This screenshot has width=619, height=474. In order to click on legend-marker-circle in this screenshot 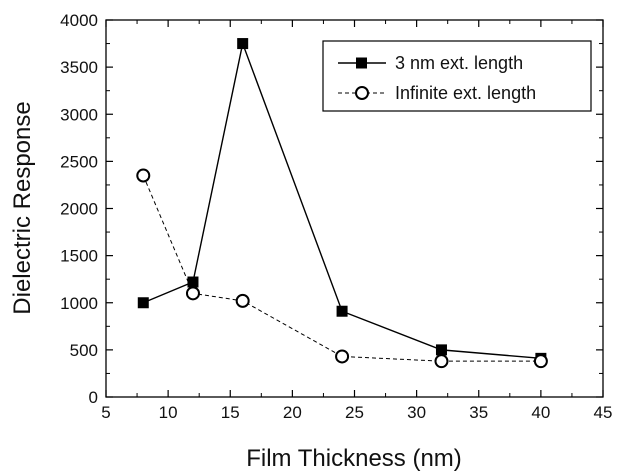, I will do `click(362, 93)`.